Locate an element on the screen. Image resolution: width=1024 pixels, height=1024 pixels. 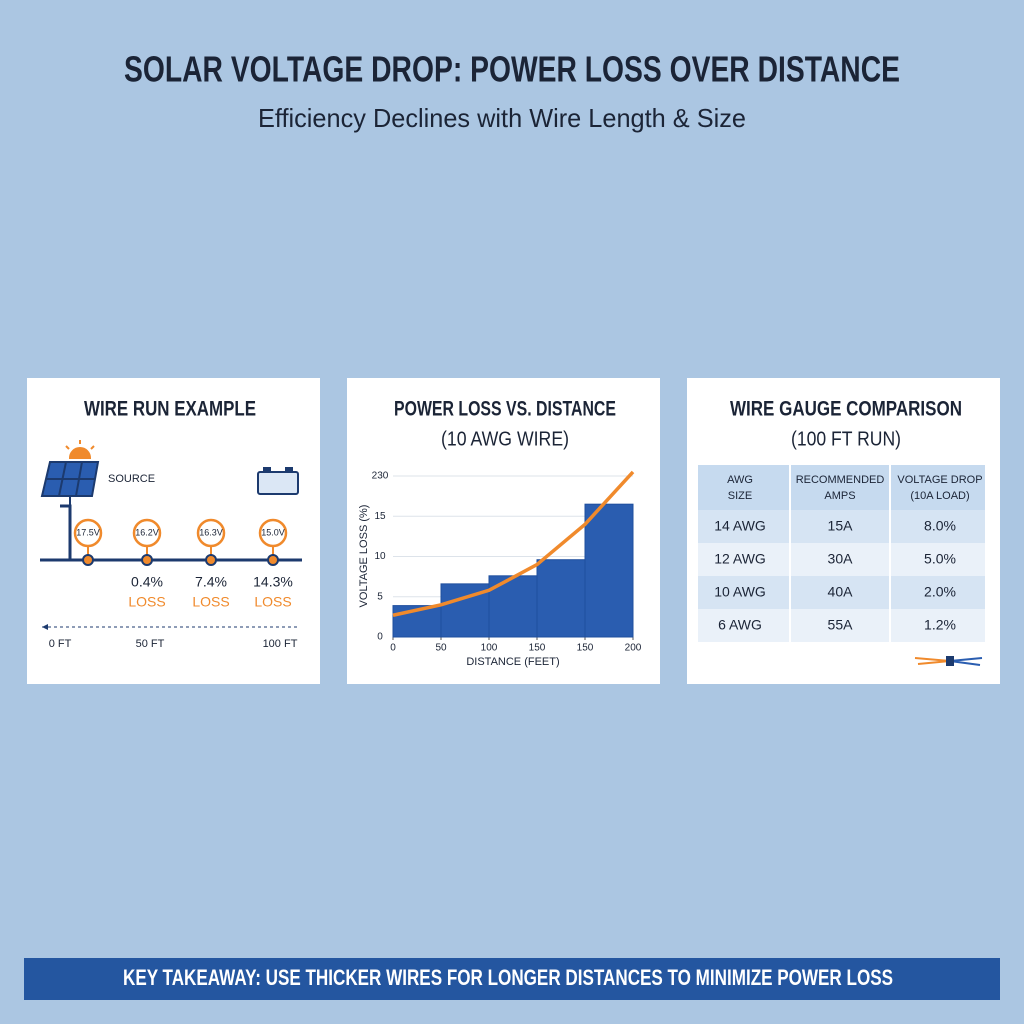
voltage-label: 15.0V is located at coordinates (273, 532).